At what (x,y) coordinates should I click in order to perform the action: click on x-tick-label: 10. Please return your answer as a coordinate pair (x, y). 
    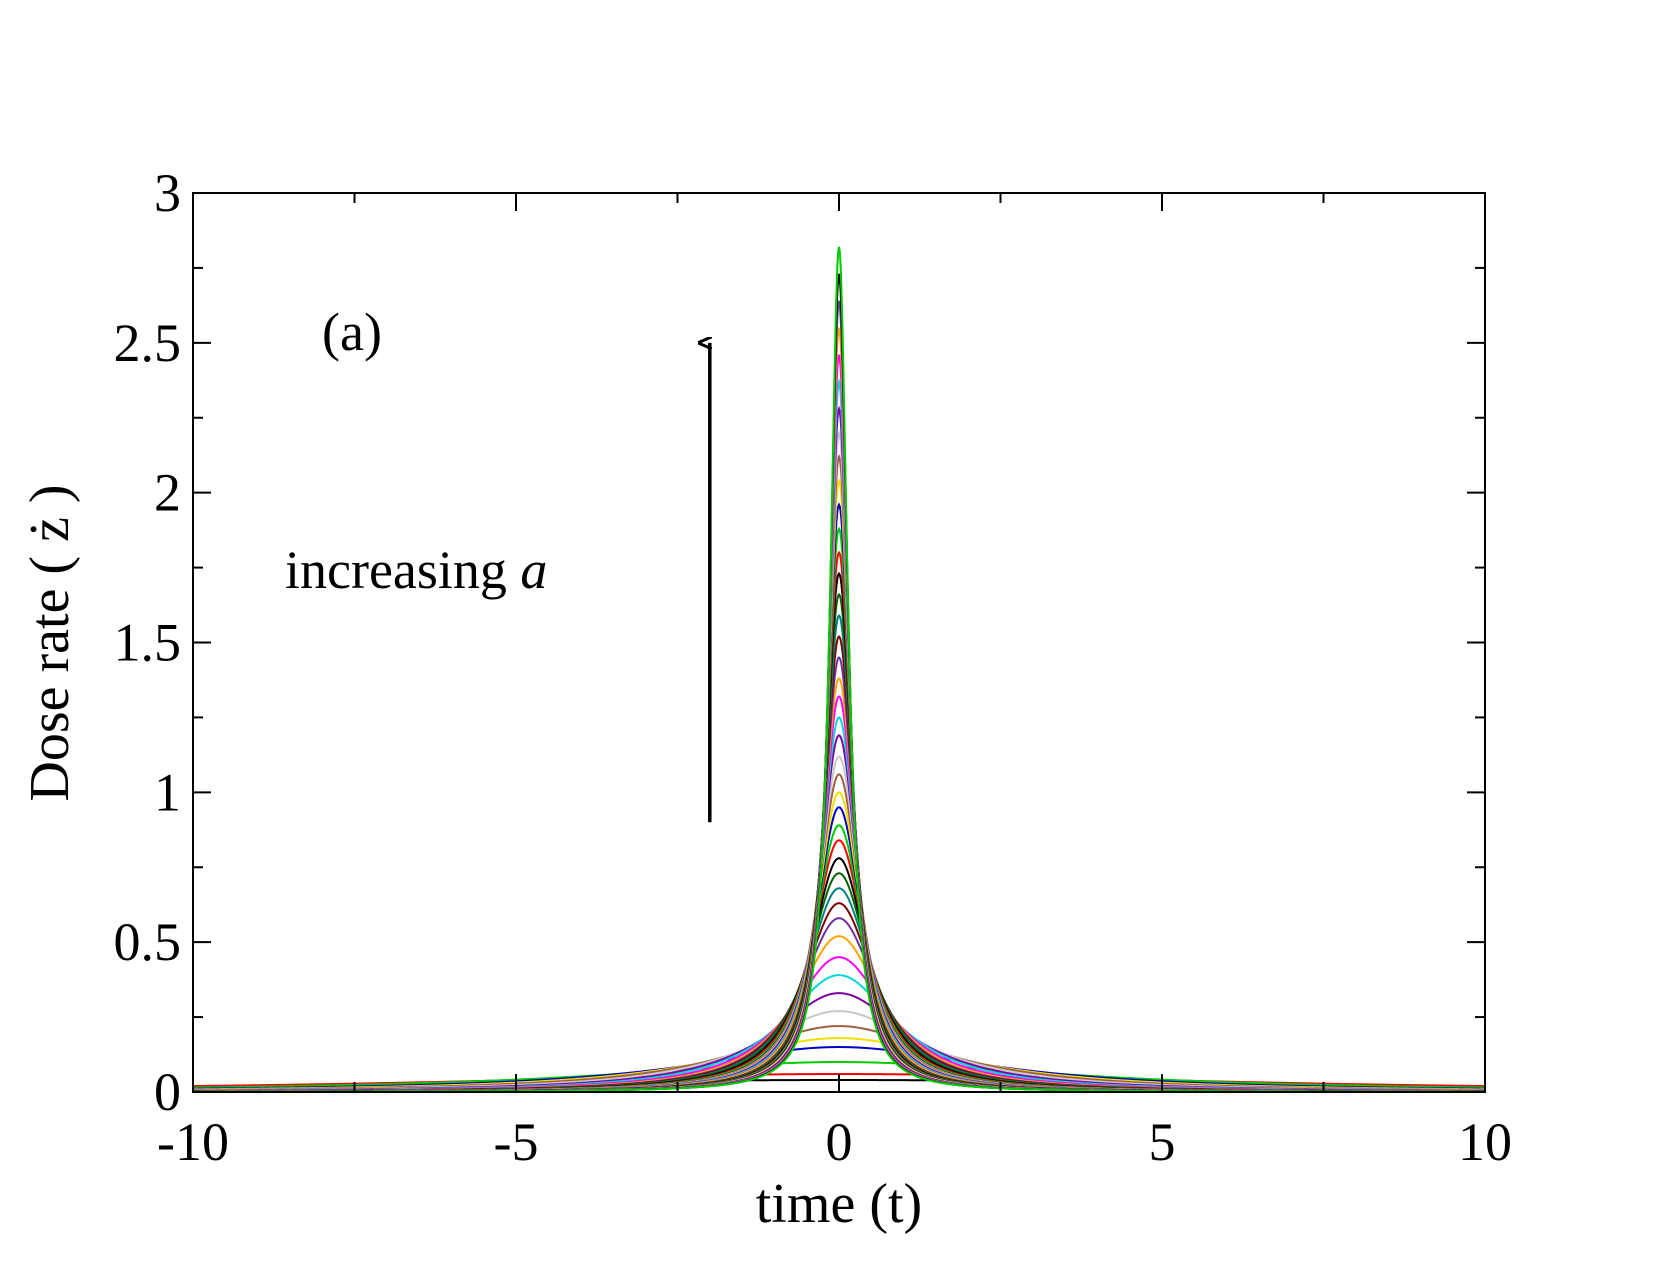
    Looking at the image, I should click on (1485, 1142).